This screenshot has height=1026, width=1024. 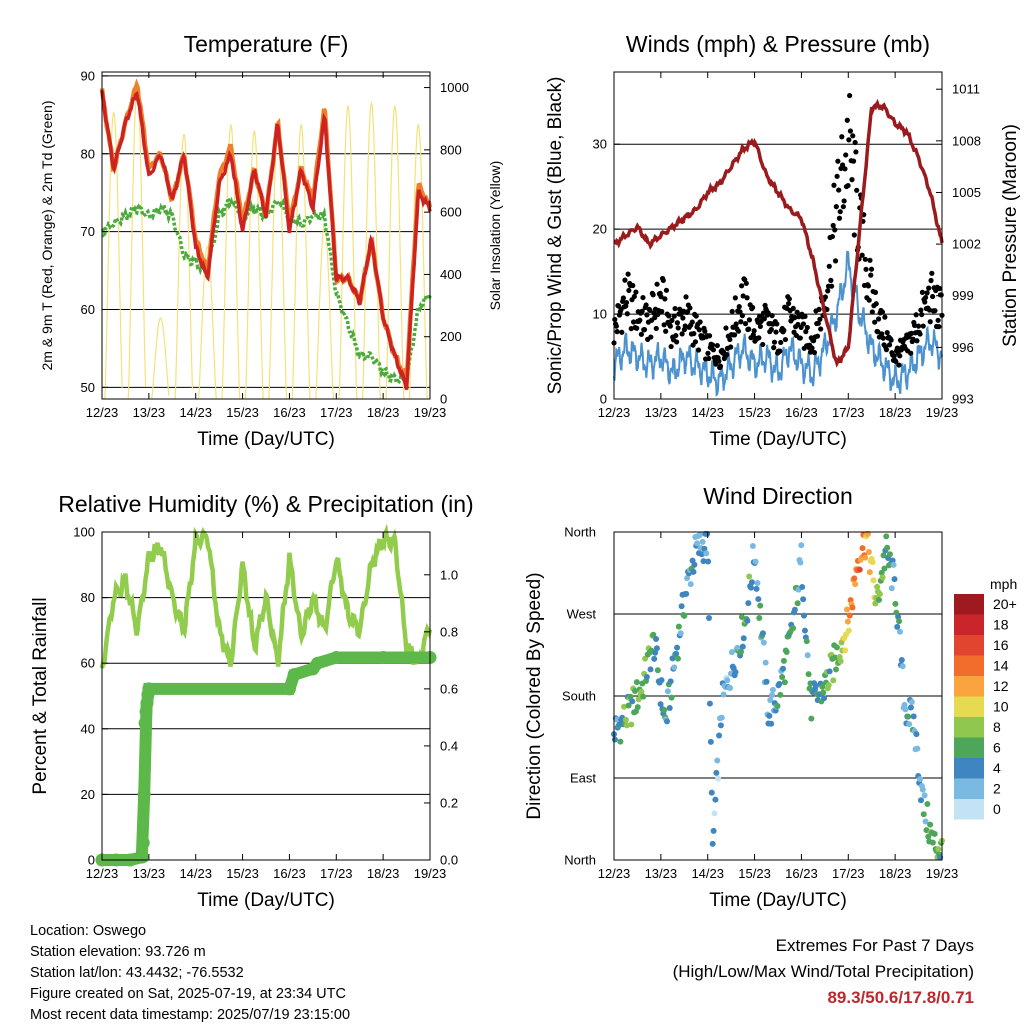 What do you see at coordinates (495, 236) in the screenshot?
I see `y2-axis-label: Solar Insolation (Yellow)` at bounding box center [495, 236].